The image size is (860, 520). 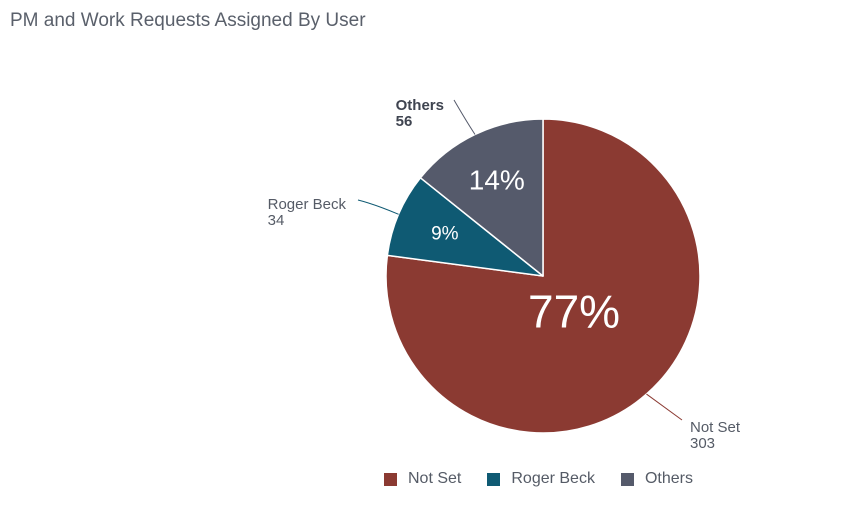 I want to click on legend-swatch-roger-beck, so click(x=494, y=479).